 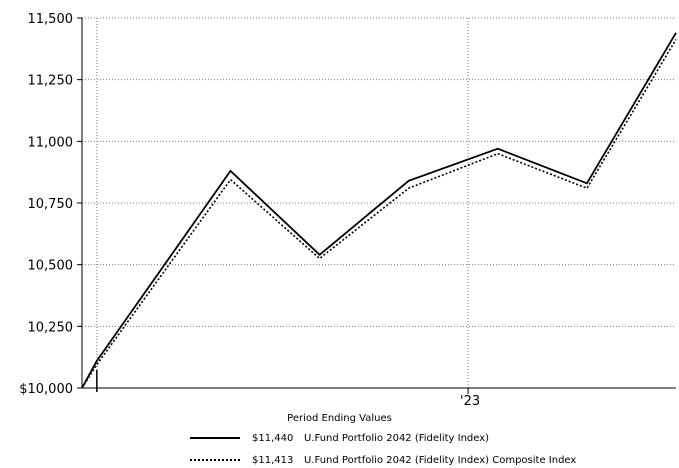 I want to click on legend-series-name: U.Fund Portfolio 2042 (Fidelity Index), so click(x=397, y=438).